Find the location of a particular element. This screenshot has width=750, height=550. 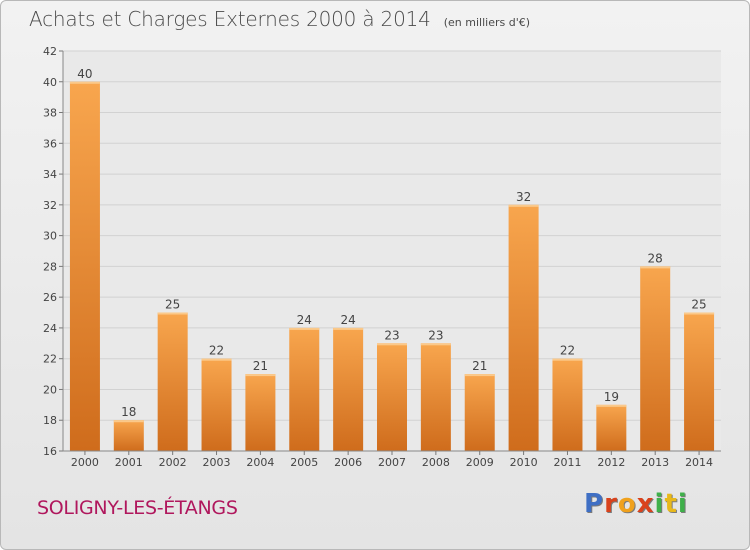

x-tick-label: 2001 is located at coordinates (129, 462).